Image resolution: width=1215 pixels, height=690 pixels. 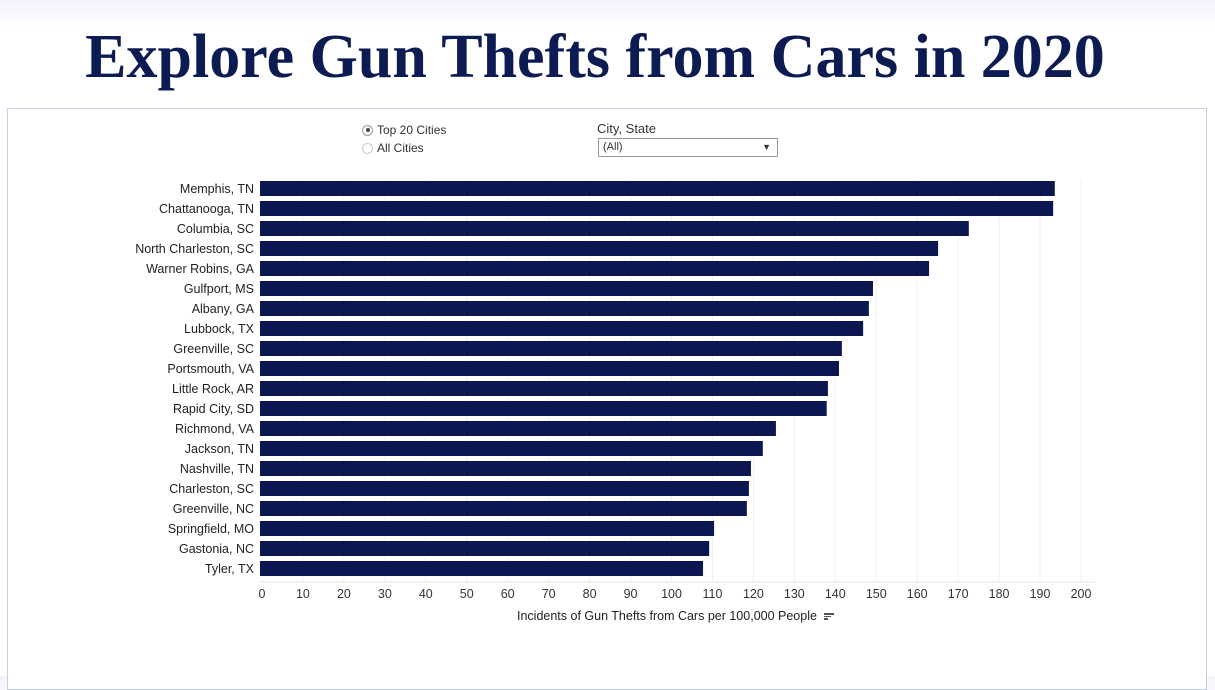 I want to click on radio-label: Top 20 Cities, so click(x=412, y=130).